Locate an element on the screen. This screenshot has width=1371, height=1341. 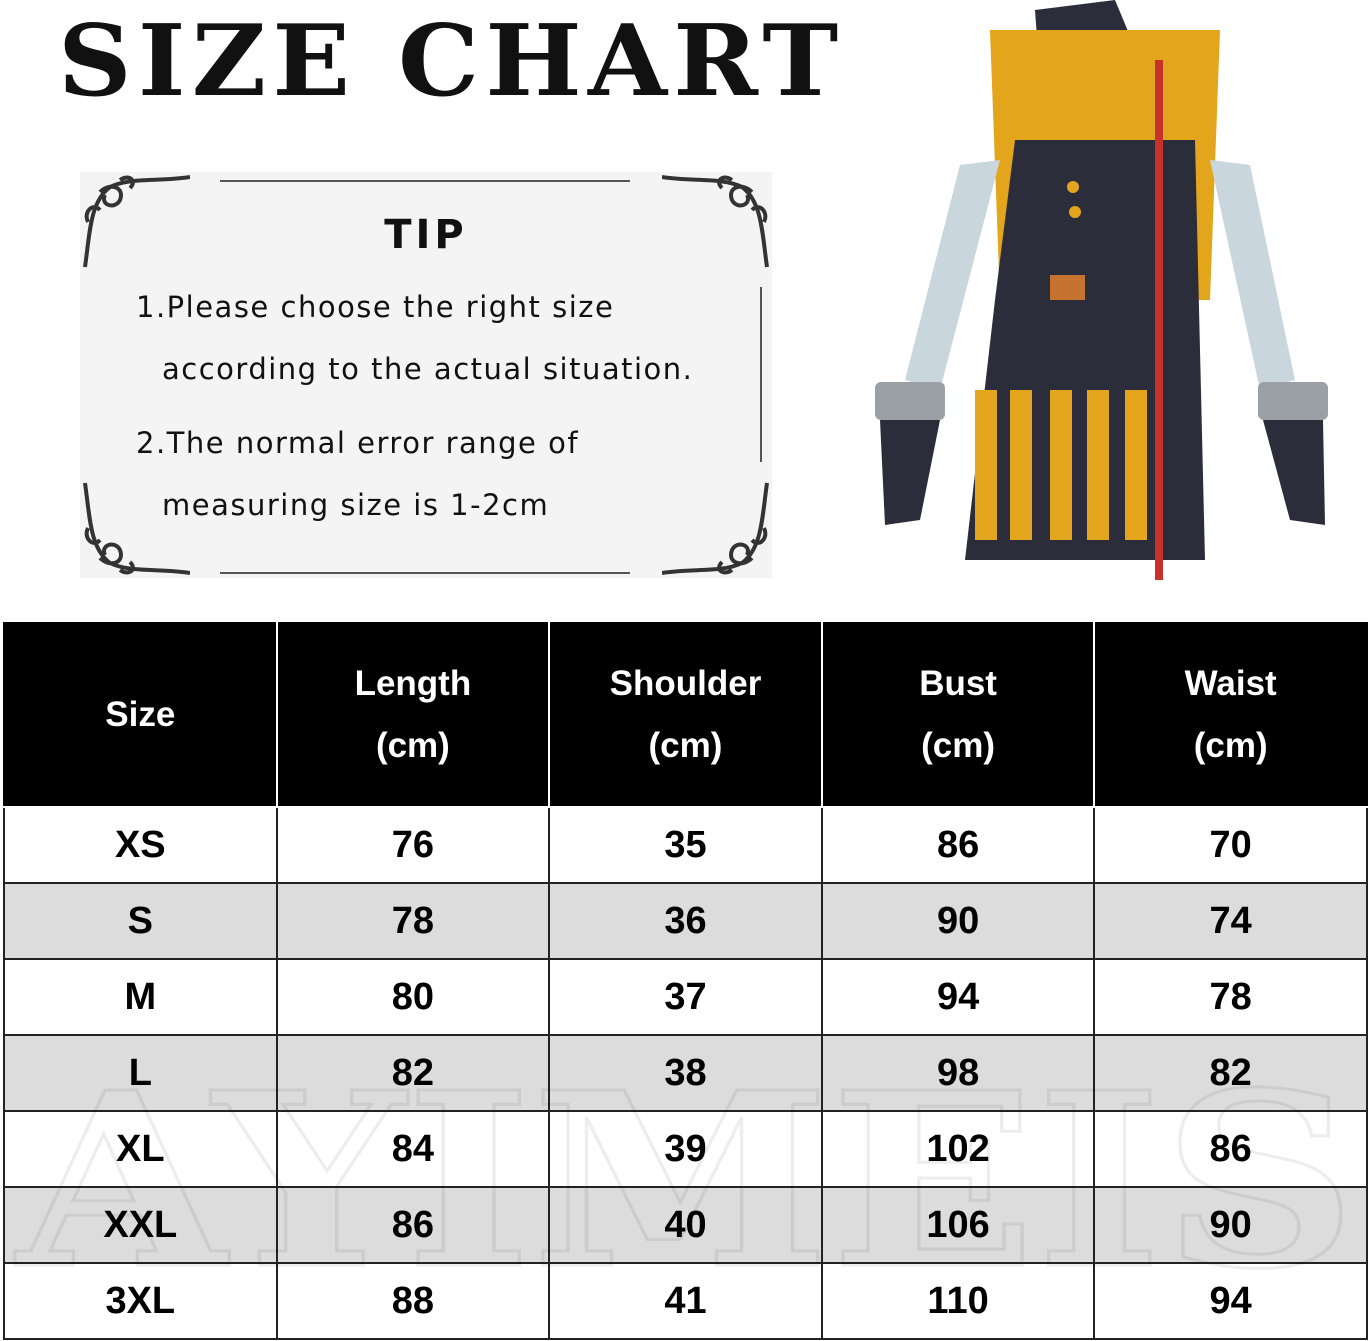
header-bust: Bust (cm) is located at coordinates (958, 715).